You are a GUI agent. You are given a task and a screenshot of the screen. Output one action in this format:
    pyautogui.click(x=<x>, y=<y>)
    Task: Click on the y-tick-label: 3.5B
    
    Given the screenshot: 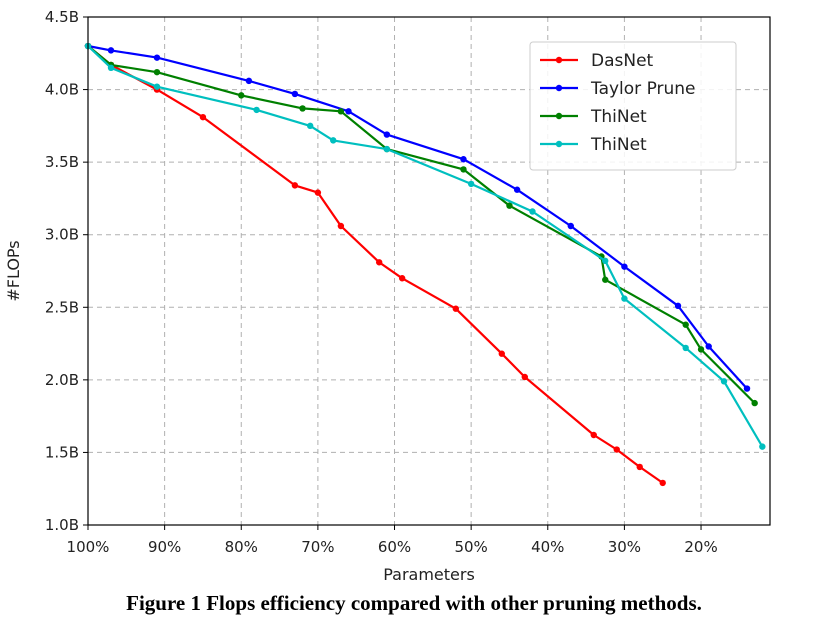 What is the action you would take?
    pyautogui.click(x=62, y=162)
    